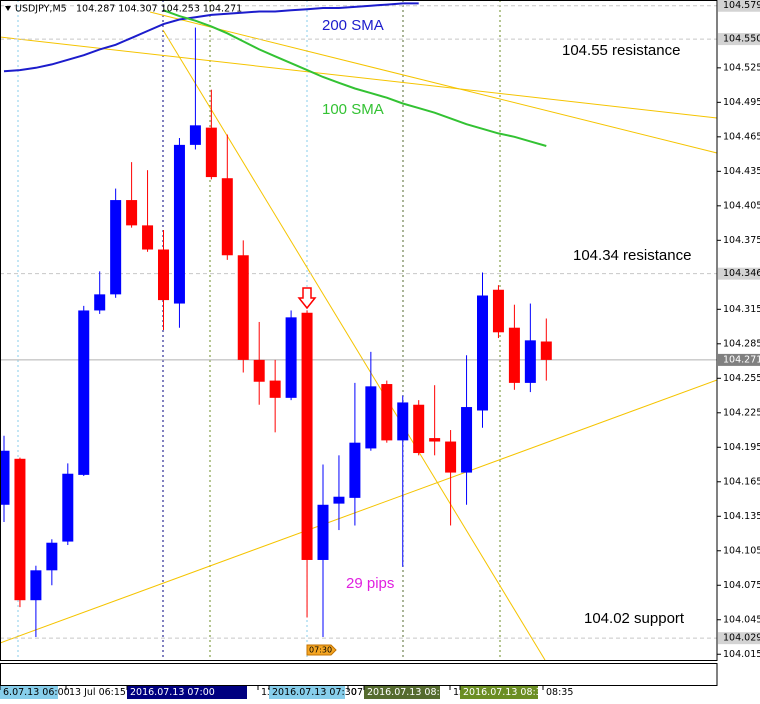 The height and width of the screenshot is (704, 760). I want to click on header-symbol: USDJPY,M5, so click(41, 9).